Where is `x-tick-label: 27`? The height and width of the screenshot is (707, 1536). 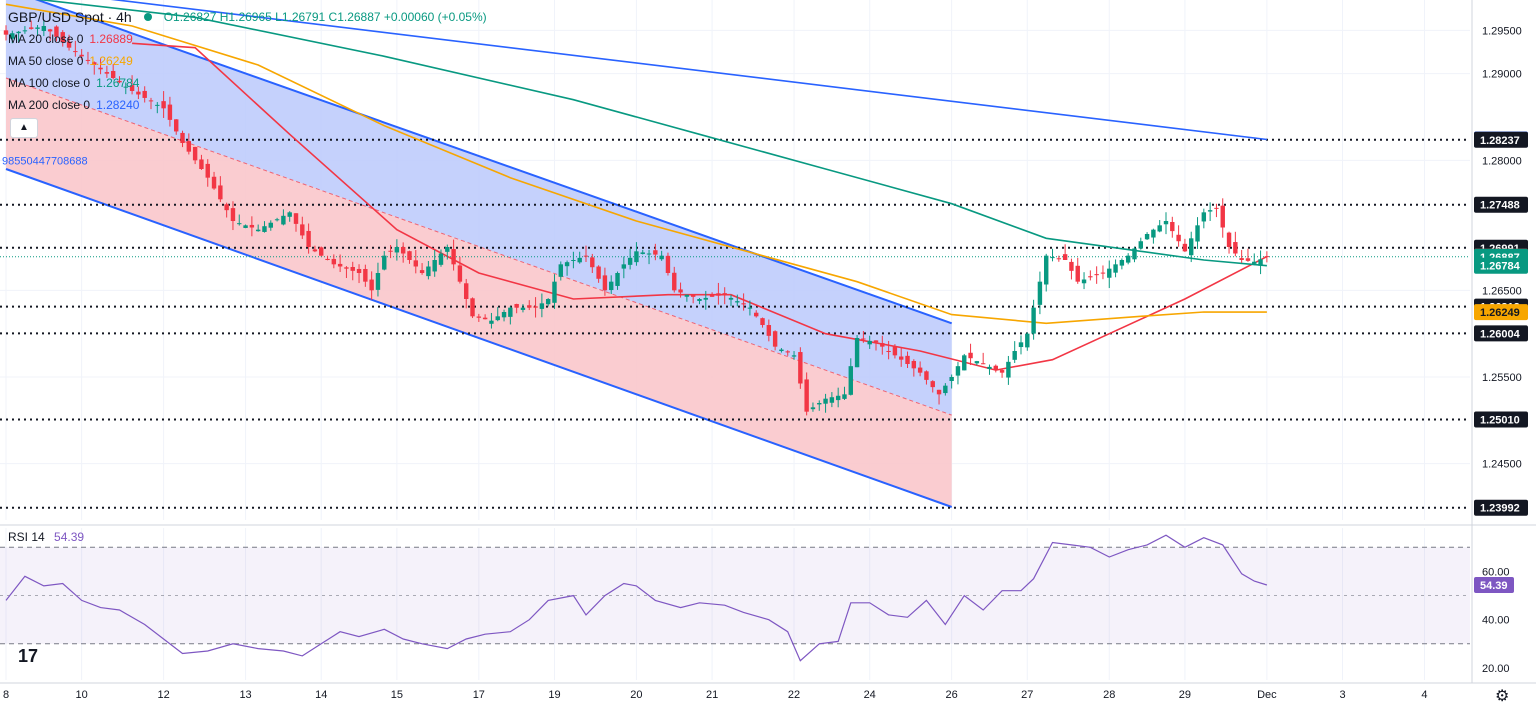
x-tick-label: 27 is located at coordinates (1027, 695).